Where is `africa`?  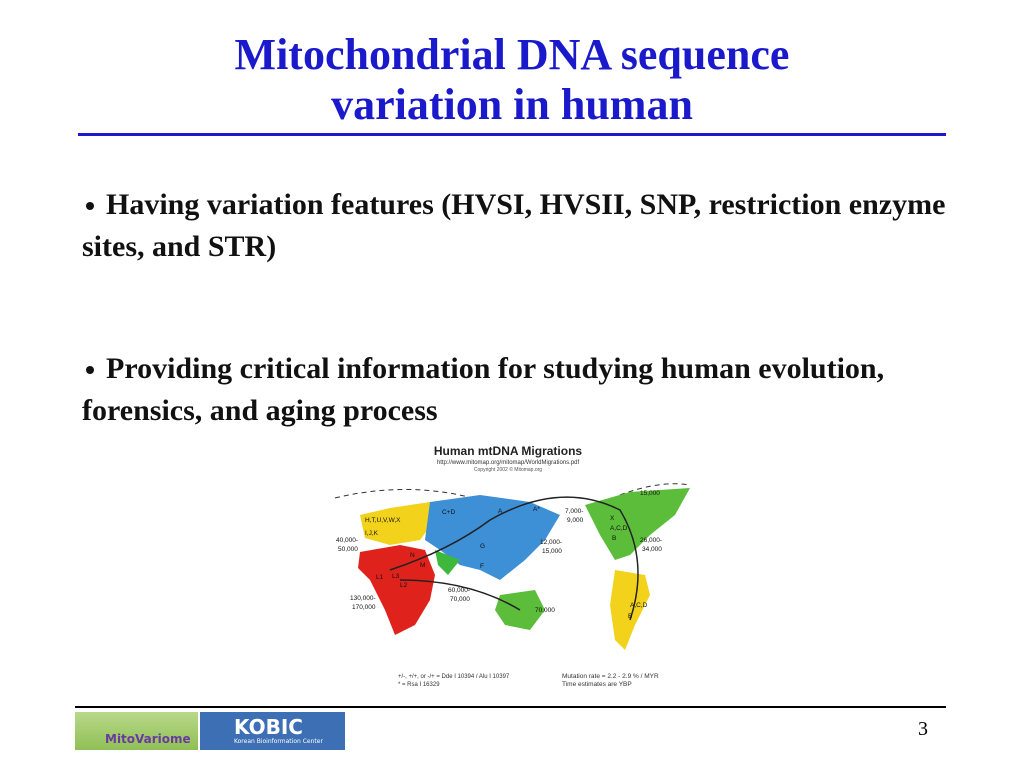 africa is located at coordinates (396, 590).